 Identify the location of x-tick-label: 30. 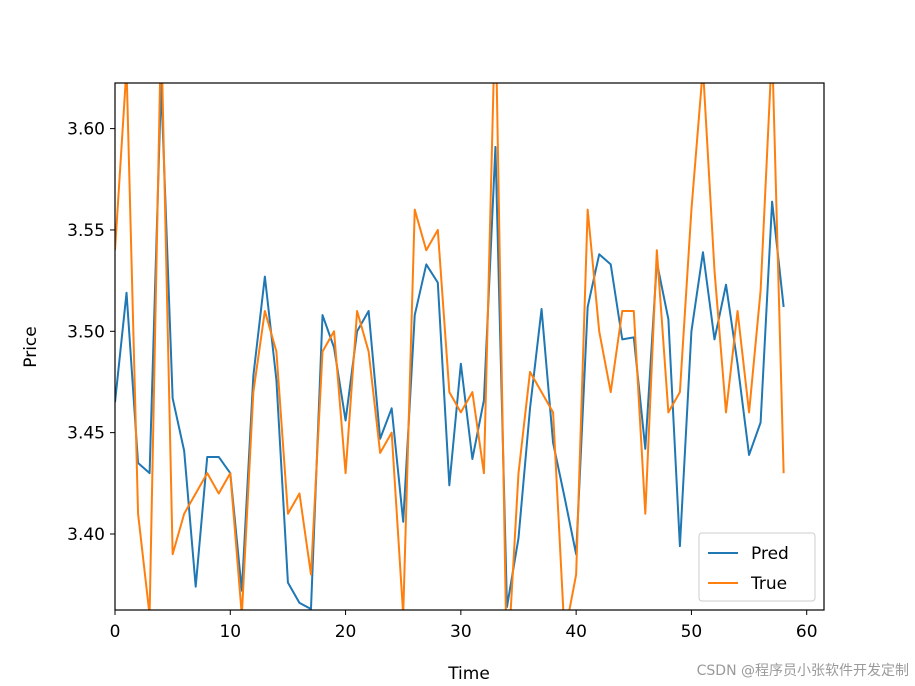
(461, 632).